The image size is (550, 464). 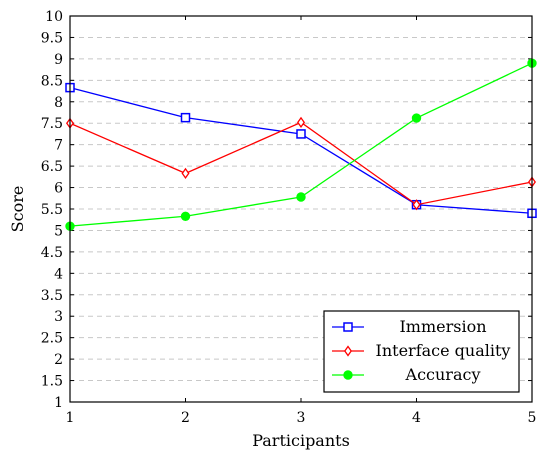 What do you see at coordinates (58, 231) in the screenshot?
I see `y-tick-label: 5` at bounding box center [58, 231].